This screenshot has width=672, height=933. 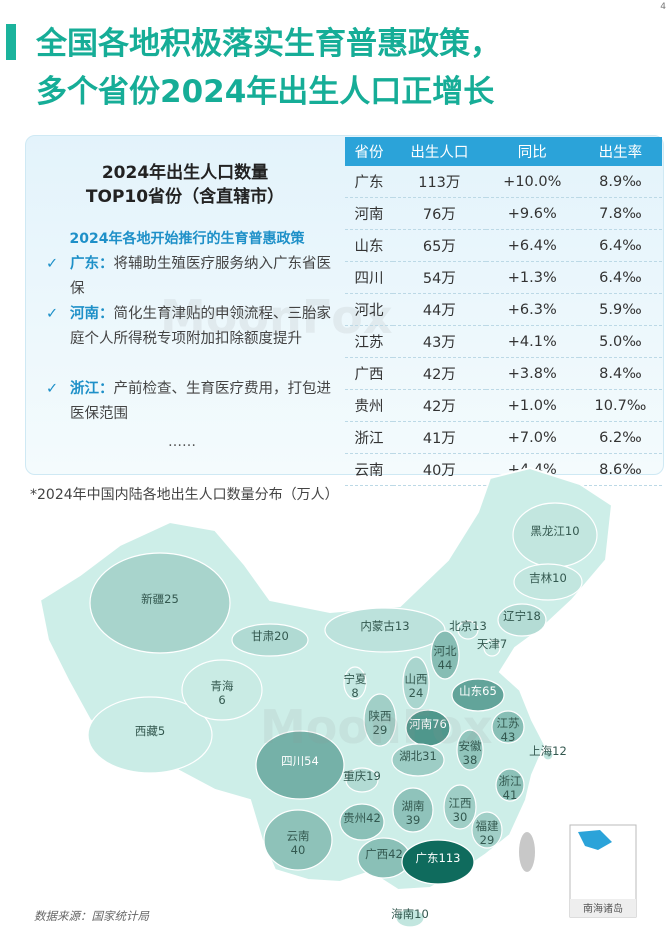 What do you see at coordinates (532, 405) in the screenshot?
I see `table-cell: +1.0%` at bounding box center [532, 405].